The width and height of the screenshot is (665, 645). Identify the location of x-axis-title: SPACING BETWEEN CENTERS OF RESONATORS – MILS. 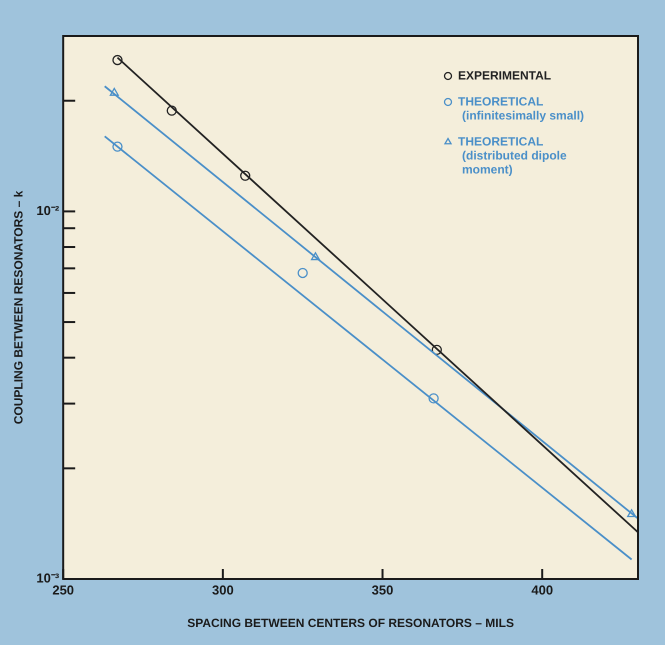
(350, 623).